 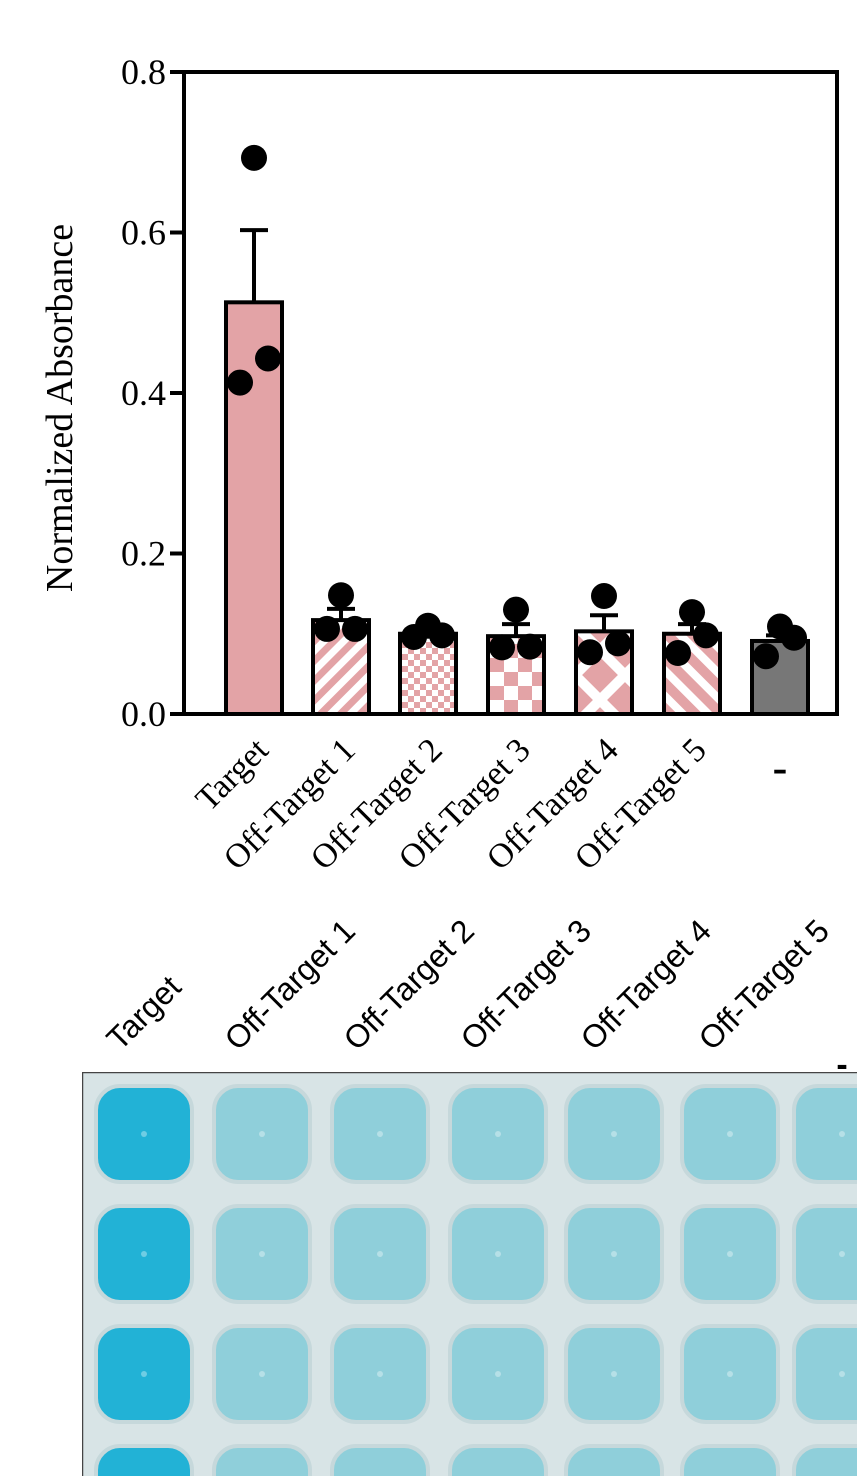 I want to click on y-tick-label: 0.8, so click(x=143, y=72).